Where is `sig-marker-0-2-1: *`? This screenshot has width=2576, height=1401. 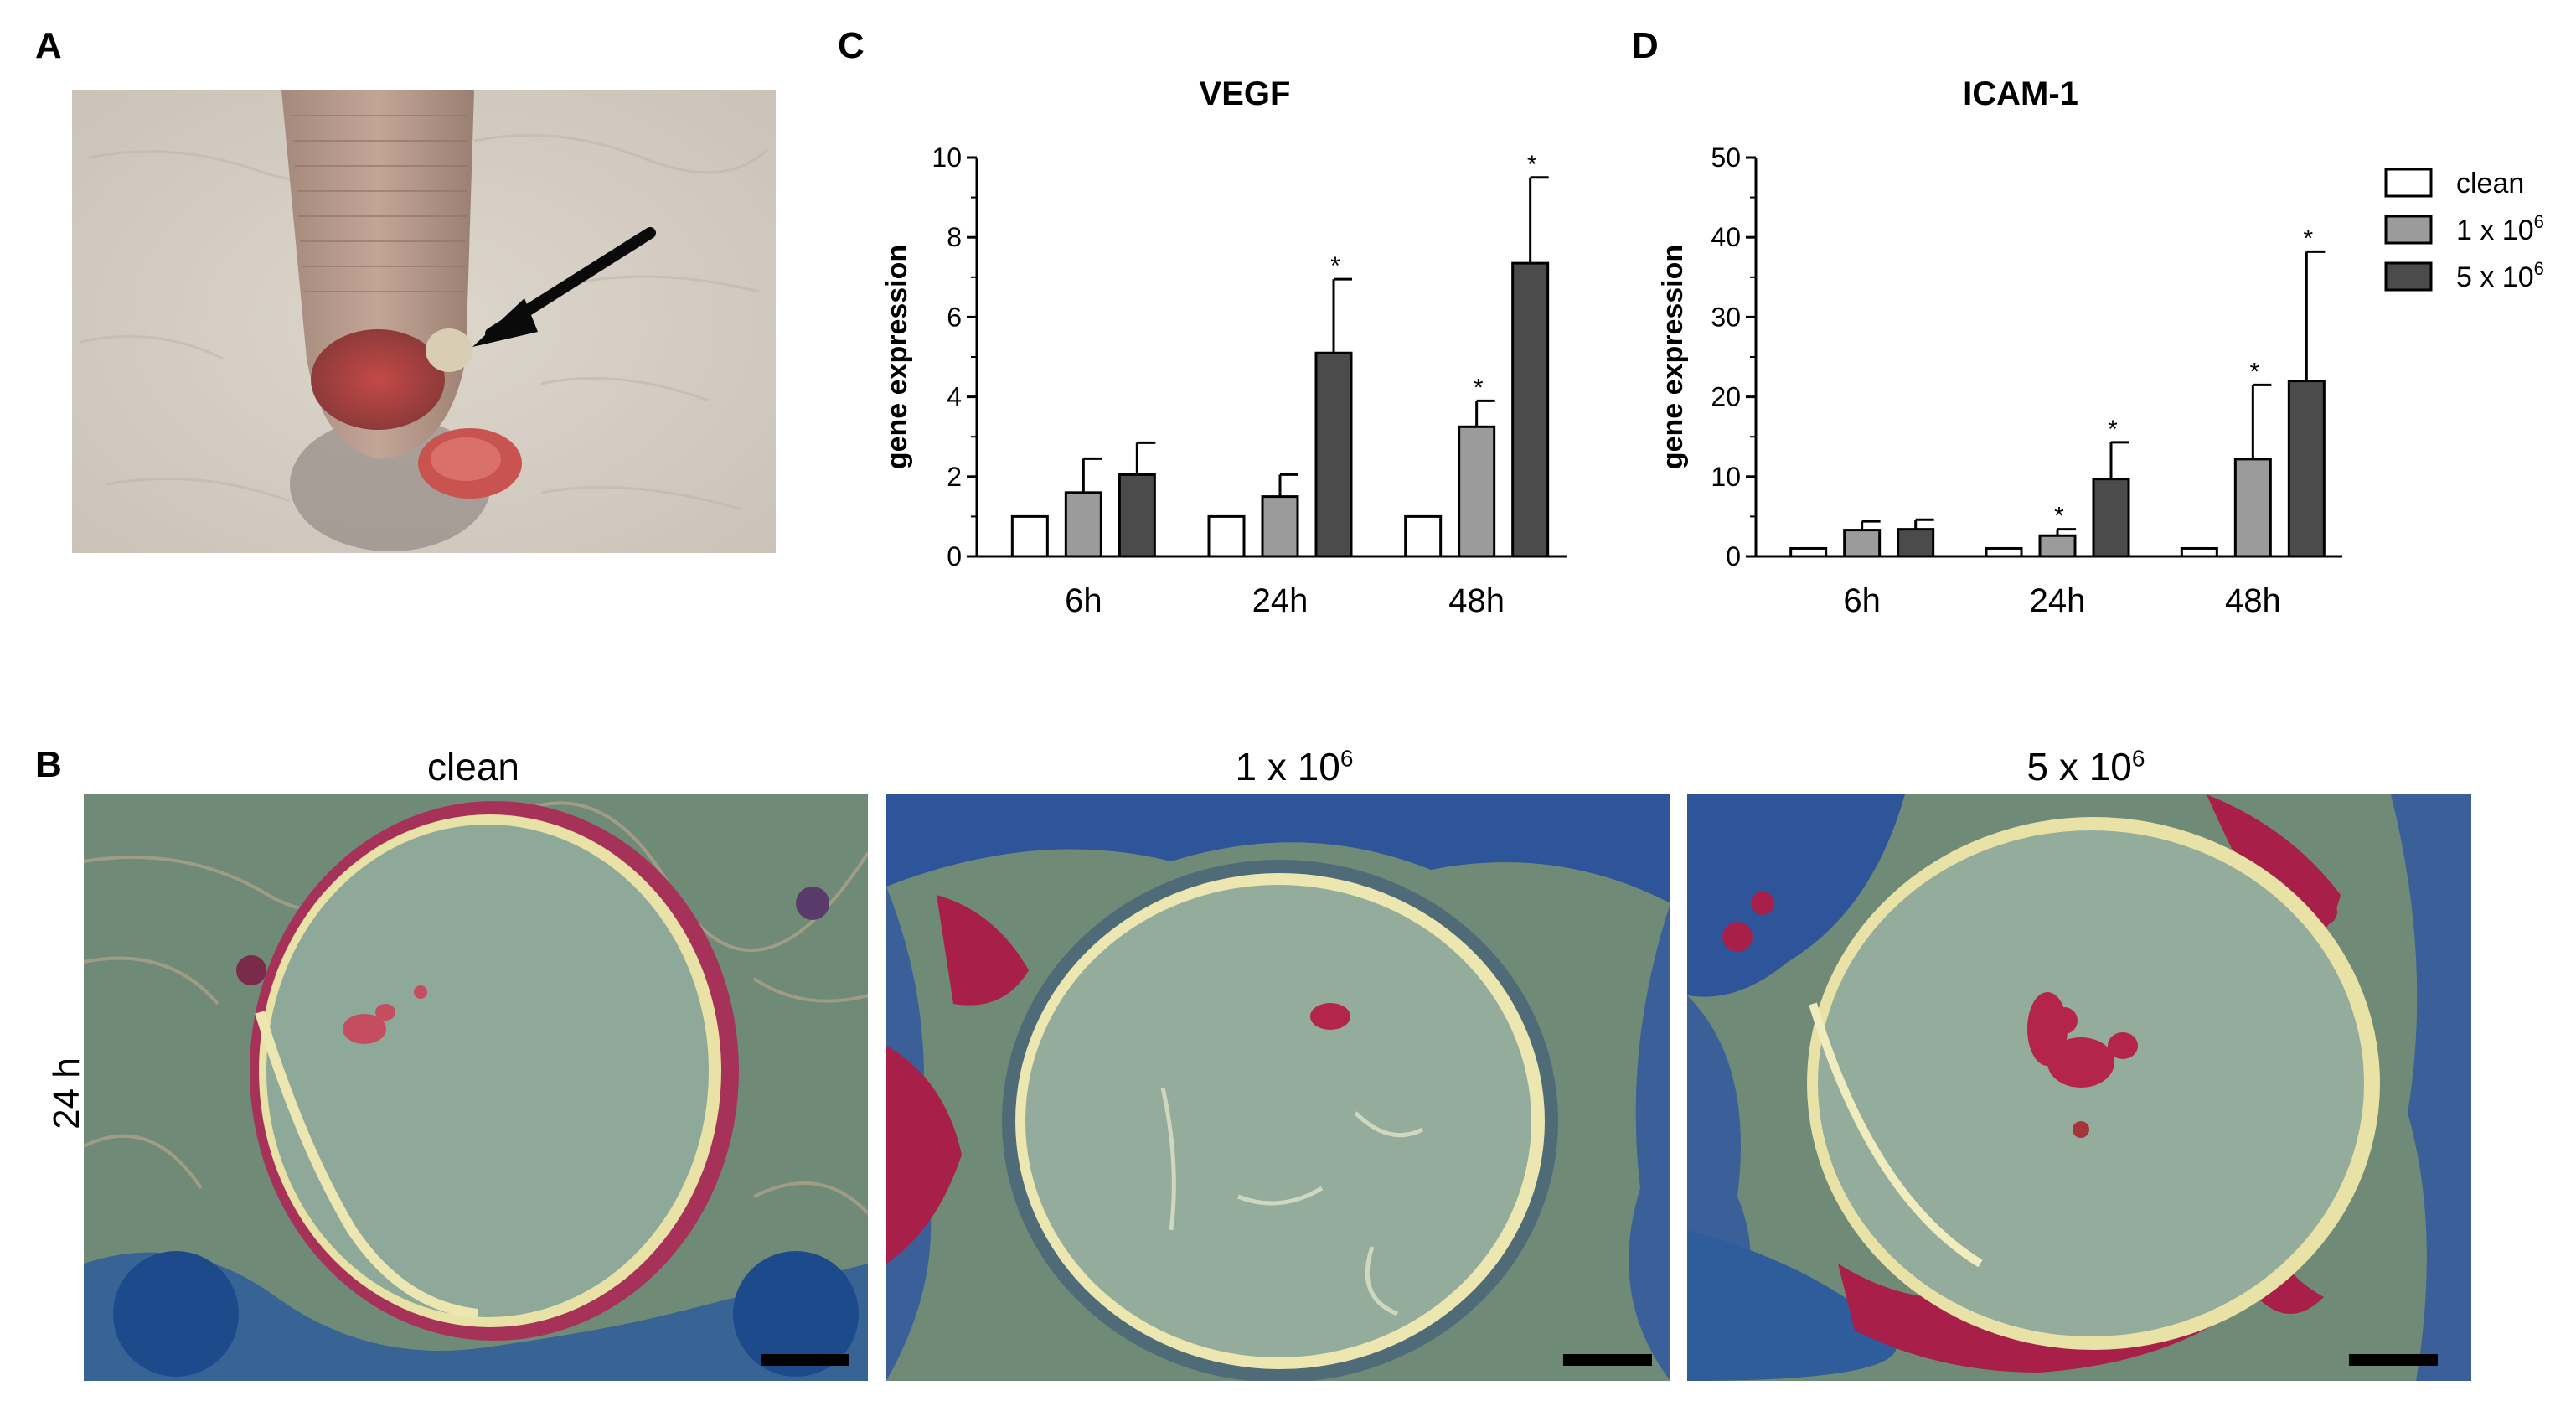 sig-marker-0-2-1: * is located at coordinates (1335, 266).